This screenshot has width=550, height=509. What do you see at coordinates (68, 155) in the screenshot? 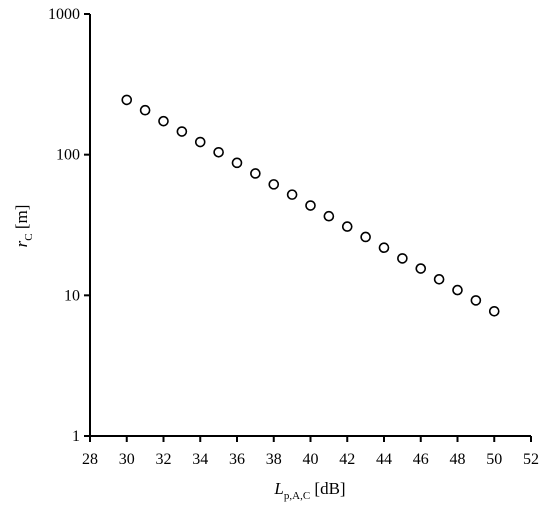
I see `y-tick-label: 100` at bounding box center [68, 155].